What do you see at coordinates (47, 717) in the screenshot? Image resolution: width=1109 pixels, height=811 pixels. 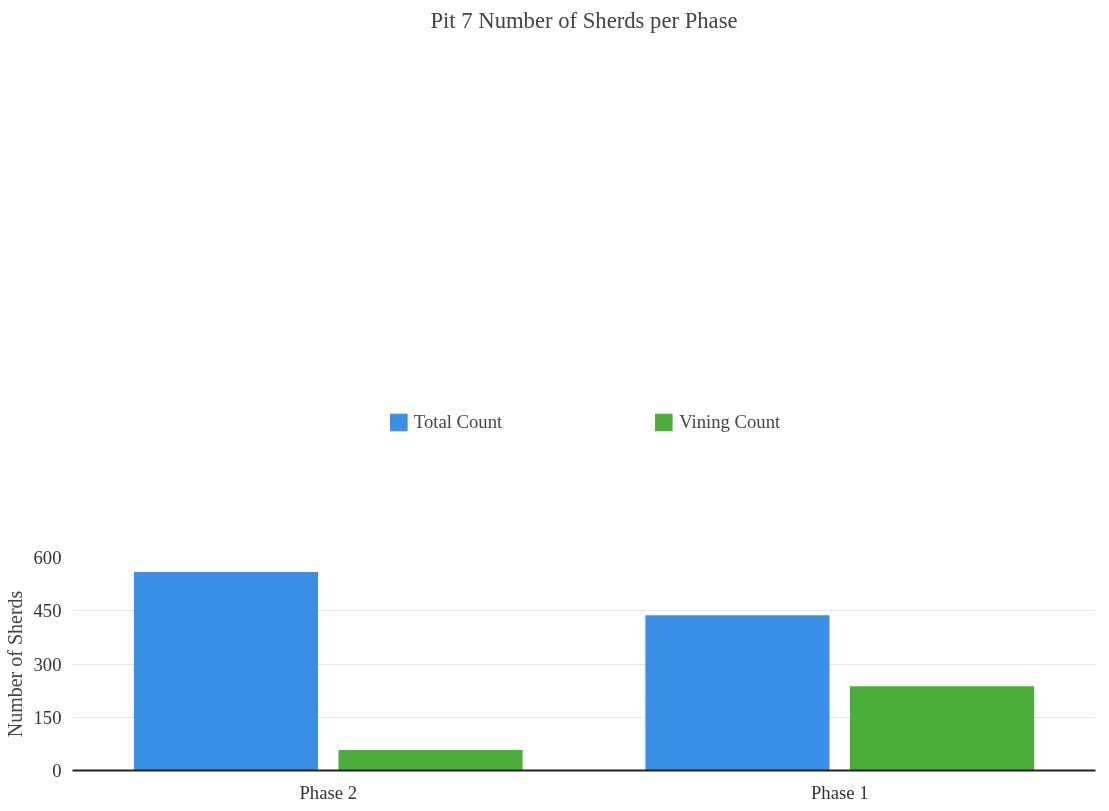 I see `y-tick-label: 150` at bounding box center [47, 717].